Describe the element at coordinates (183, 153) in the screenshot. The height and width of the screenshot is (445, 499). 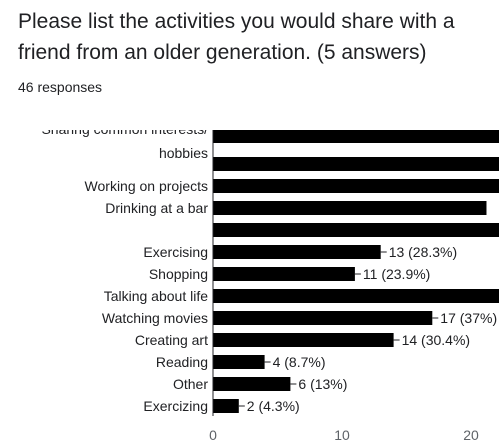
I see `category-label: hobbies` at that location.